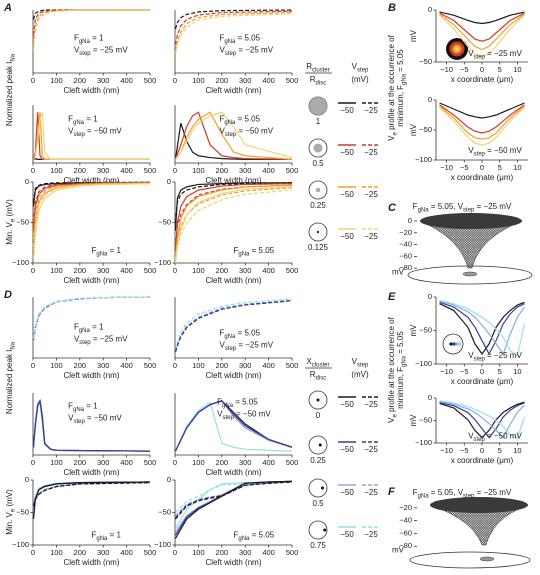  Describe the element at coordinates (405, 507) in the screenshot. I see `z-tick-label: −20` at that location.